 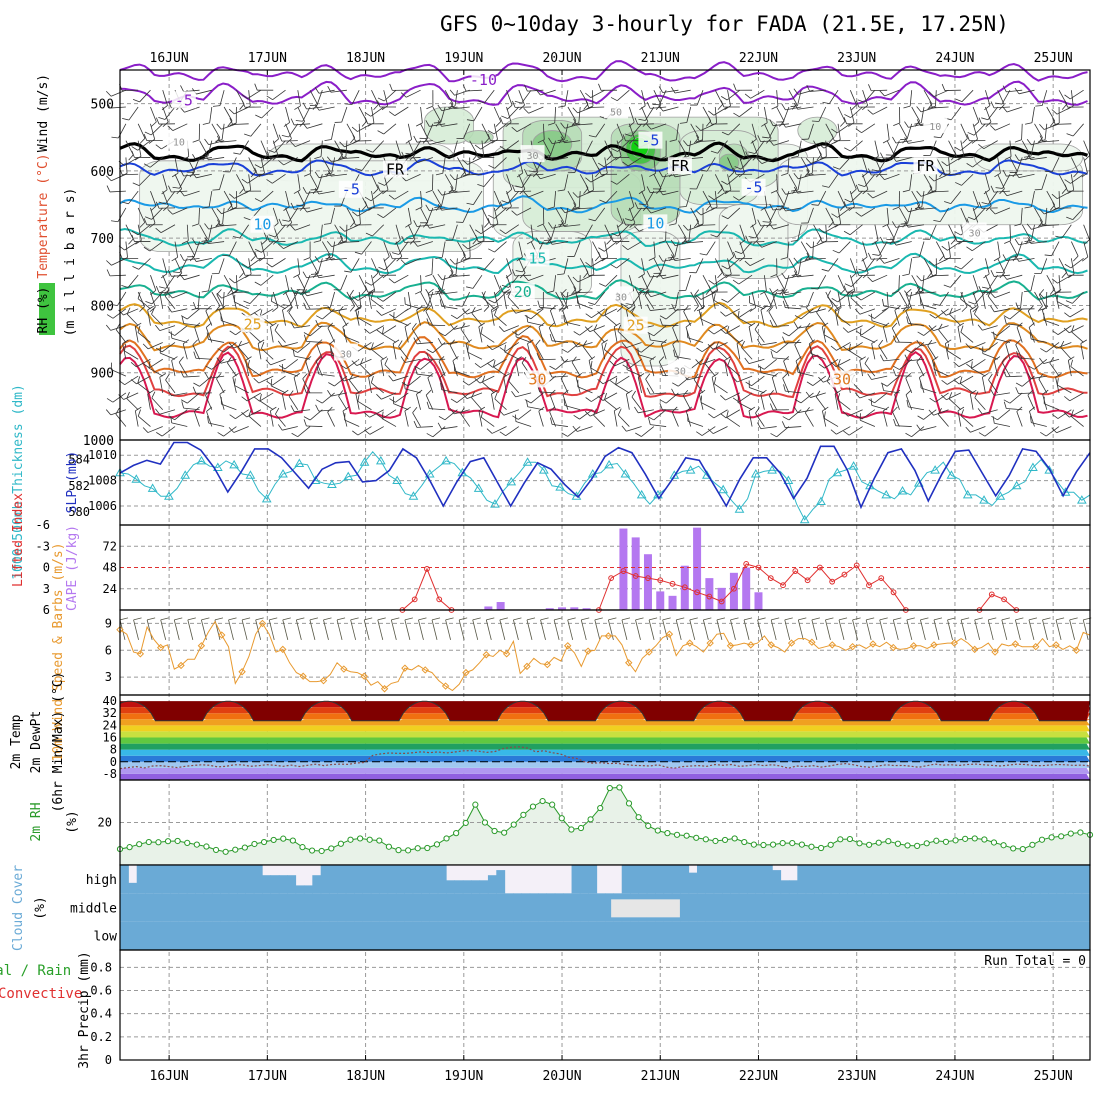 What do you see at coordinates (35, 971) in the screenshot?
I see `axis-label-precip-total: Total / Rain` at bounding box center [35, 971].